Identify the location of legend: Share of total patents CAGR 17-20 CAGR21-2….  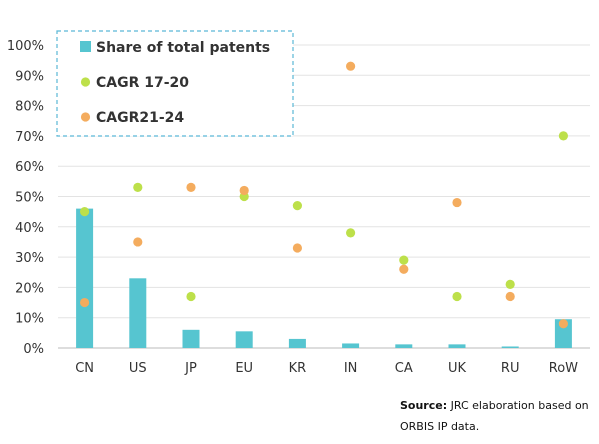
(175, 83).